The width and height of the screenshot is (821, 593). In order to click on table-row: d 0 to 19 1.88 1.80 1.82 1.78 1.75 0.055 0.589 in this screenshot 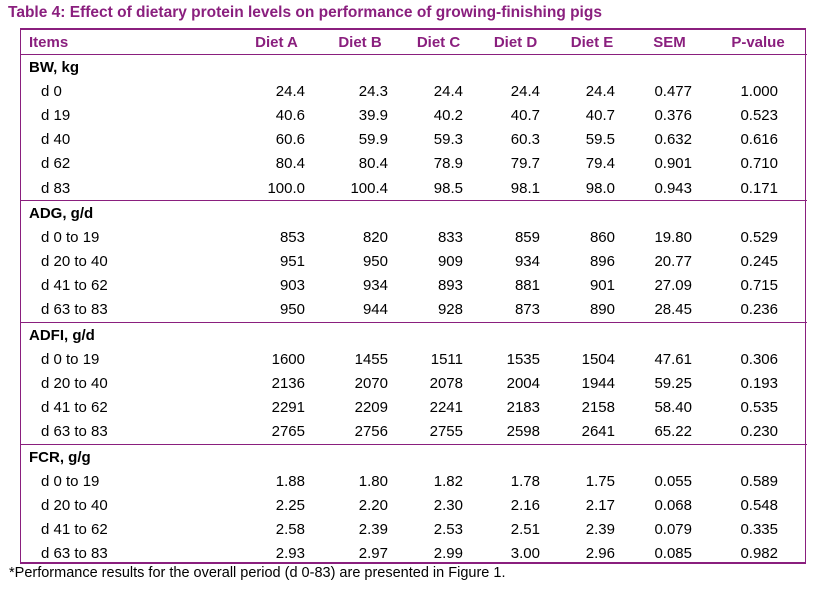, I will do `click(414, 481)`.